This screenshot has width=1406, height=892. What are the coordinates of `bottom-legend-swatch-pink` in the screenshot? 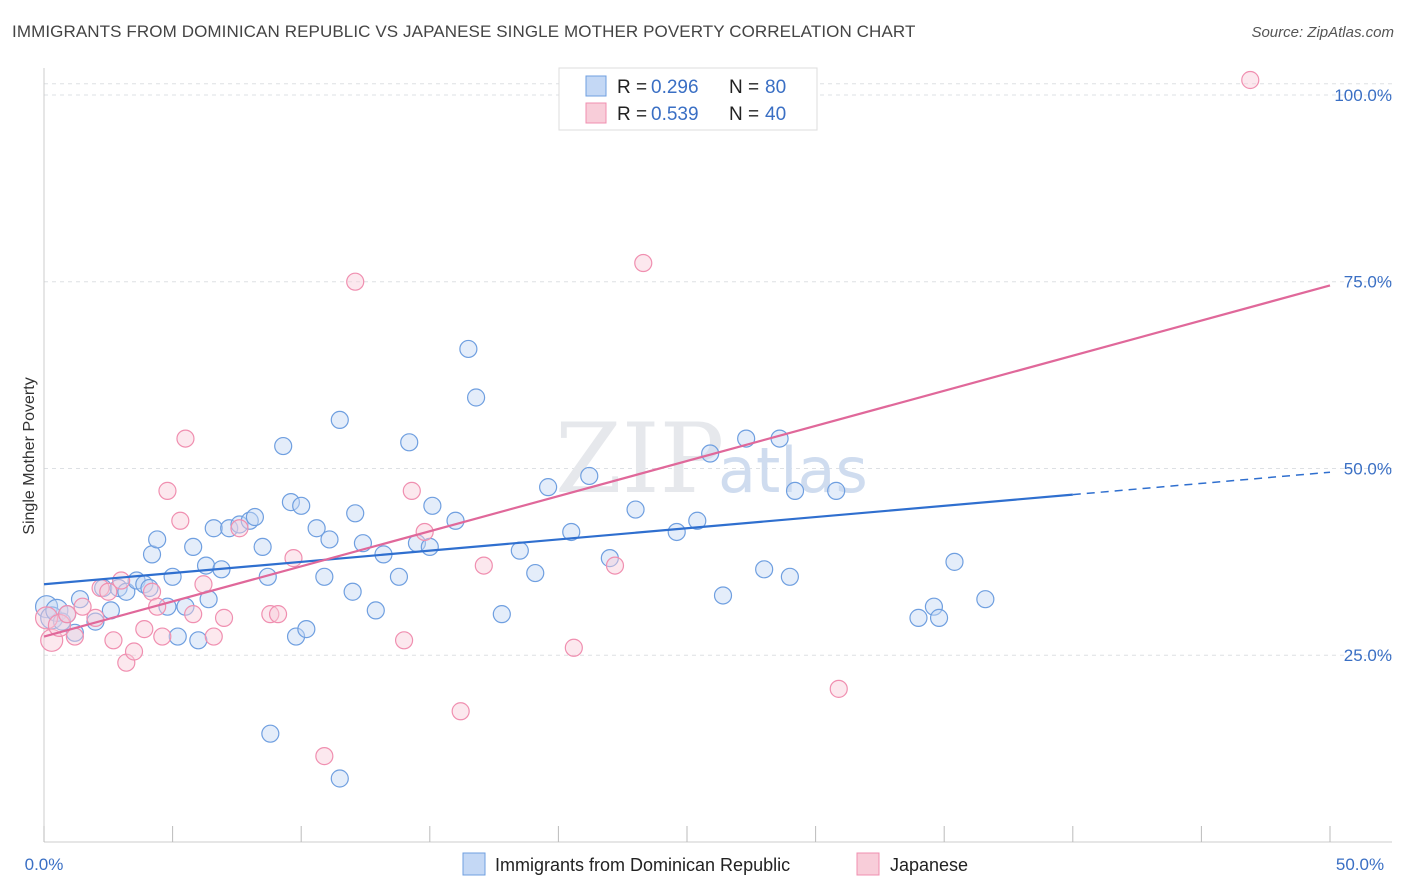 It's located at (868, 864).